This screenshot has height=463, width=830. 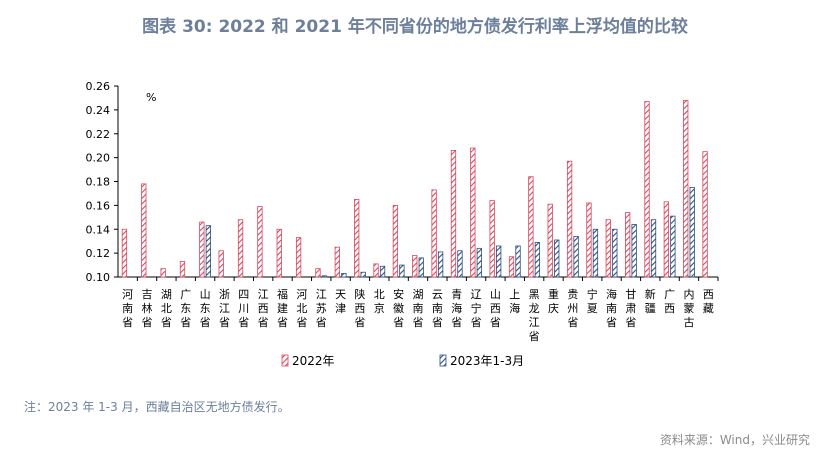 What do you see at coordinates (98, 182) in the screenshot?
I see `y-tick-label: 0.18` at bounding box center [98, 182].